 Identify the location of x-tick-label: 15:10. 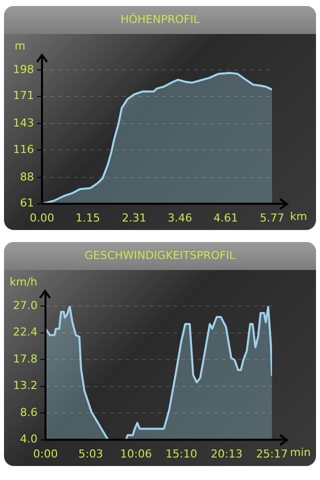
(182, 453).